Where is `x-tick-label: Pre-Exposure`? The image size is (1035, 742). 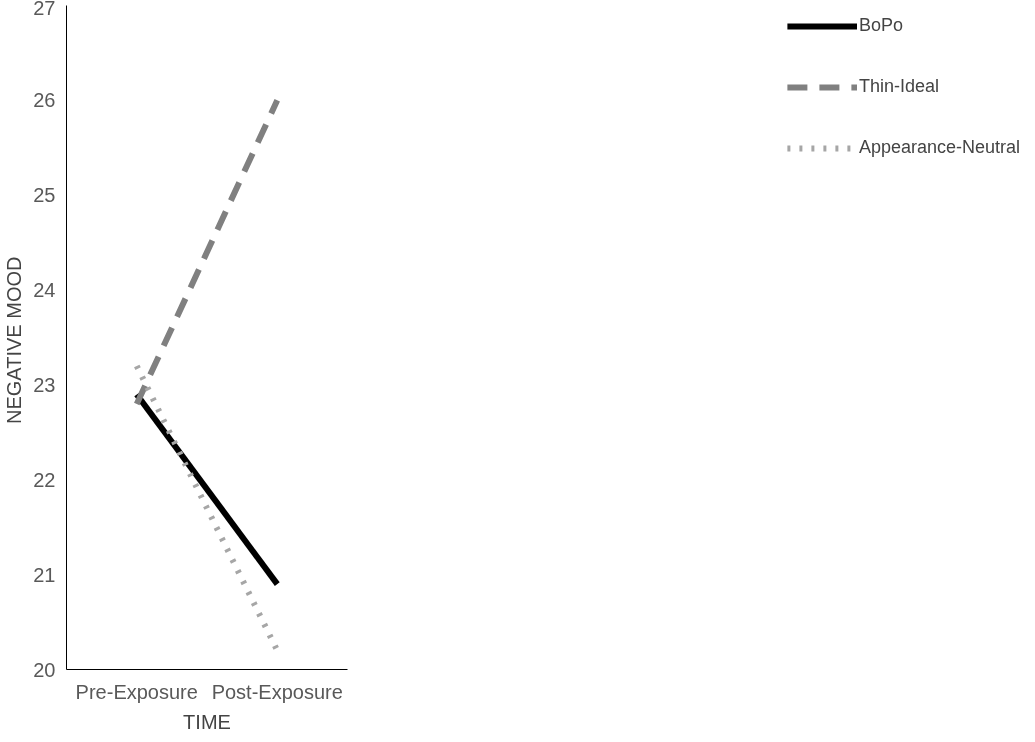
x-tick-label: Pre-Exposure is located at coordinates (136, 691).